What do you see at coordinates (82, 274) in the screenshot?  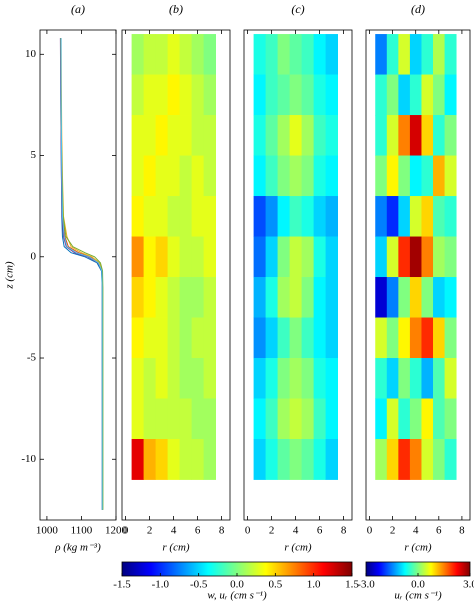 I see `profile-line` at bounding box center [82, 274].